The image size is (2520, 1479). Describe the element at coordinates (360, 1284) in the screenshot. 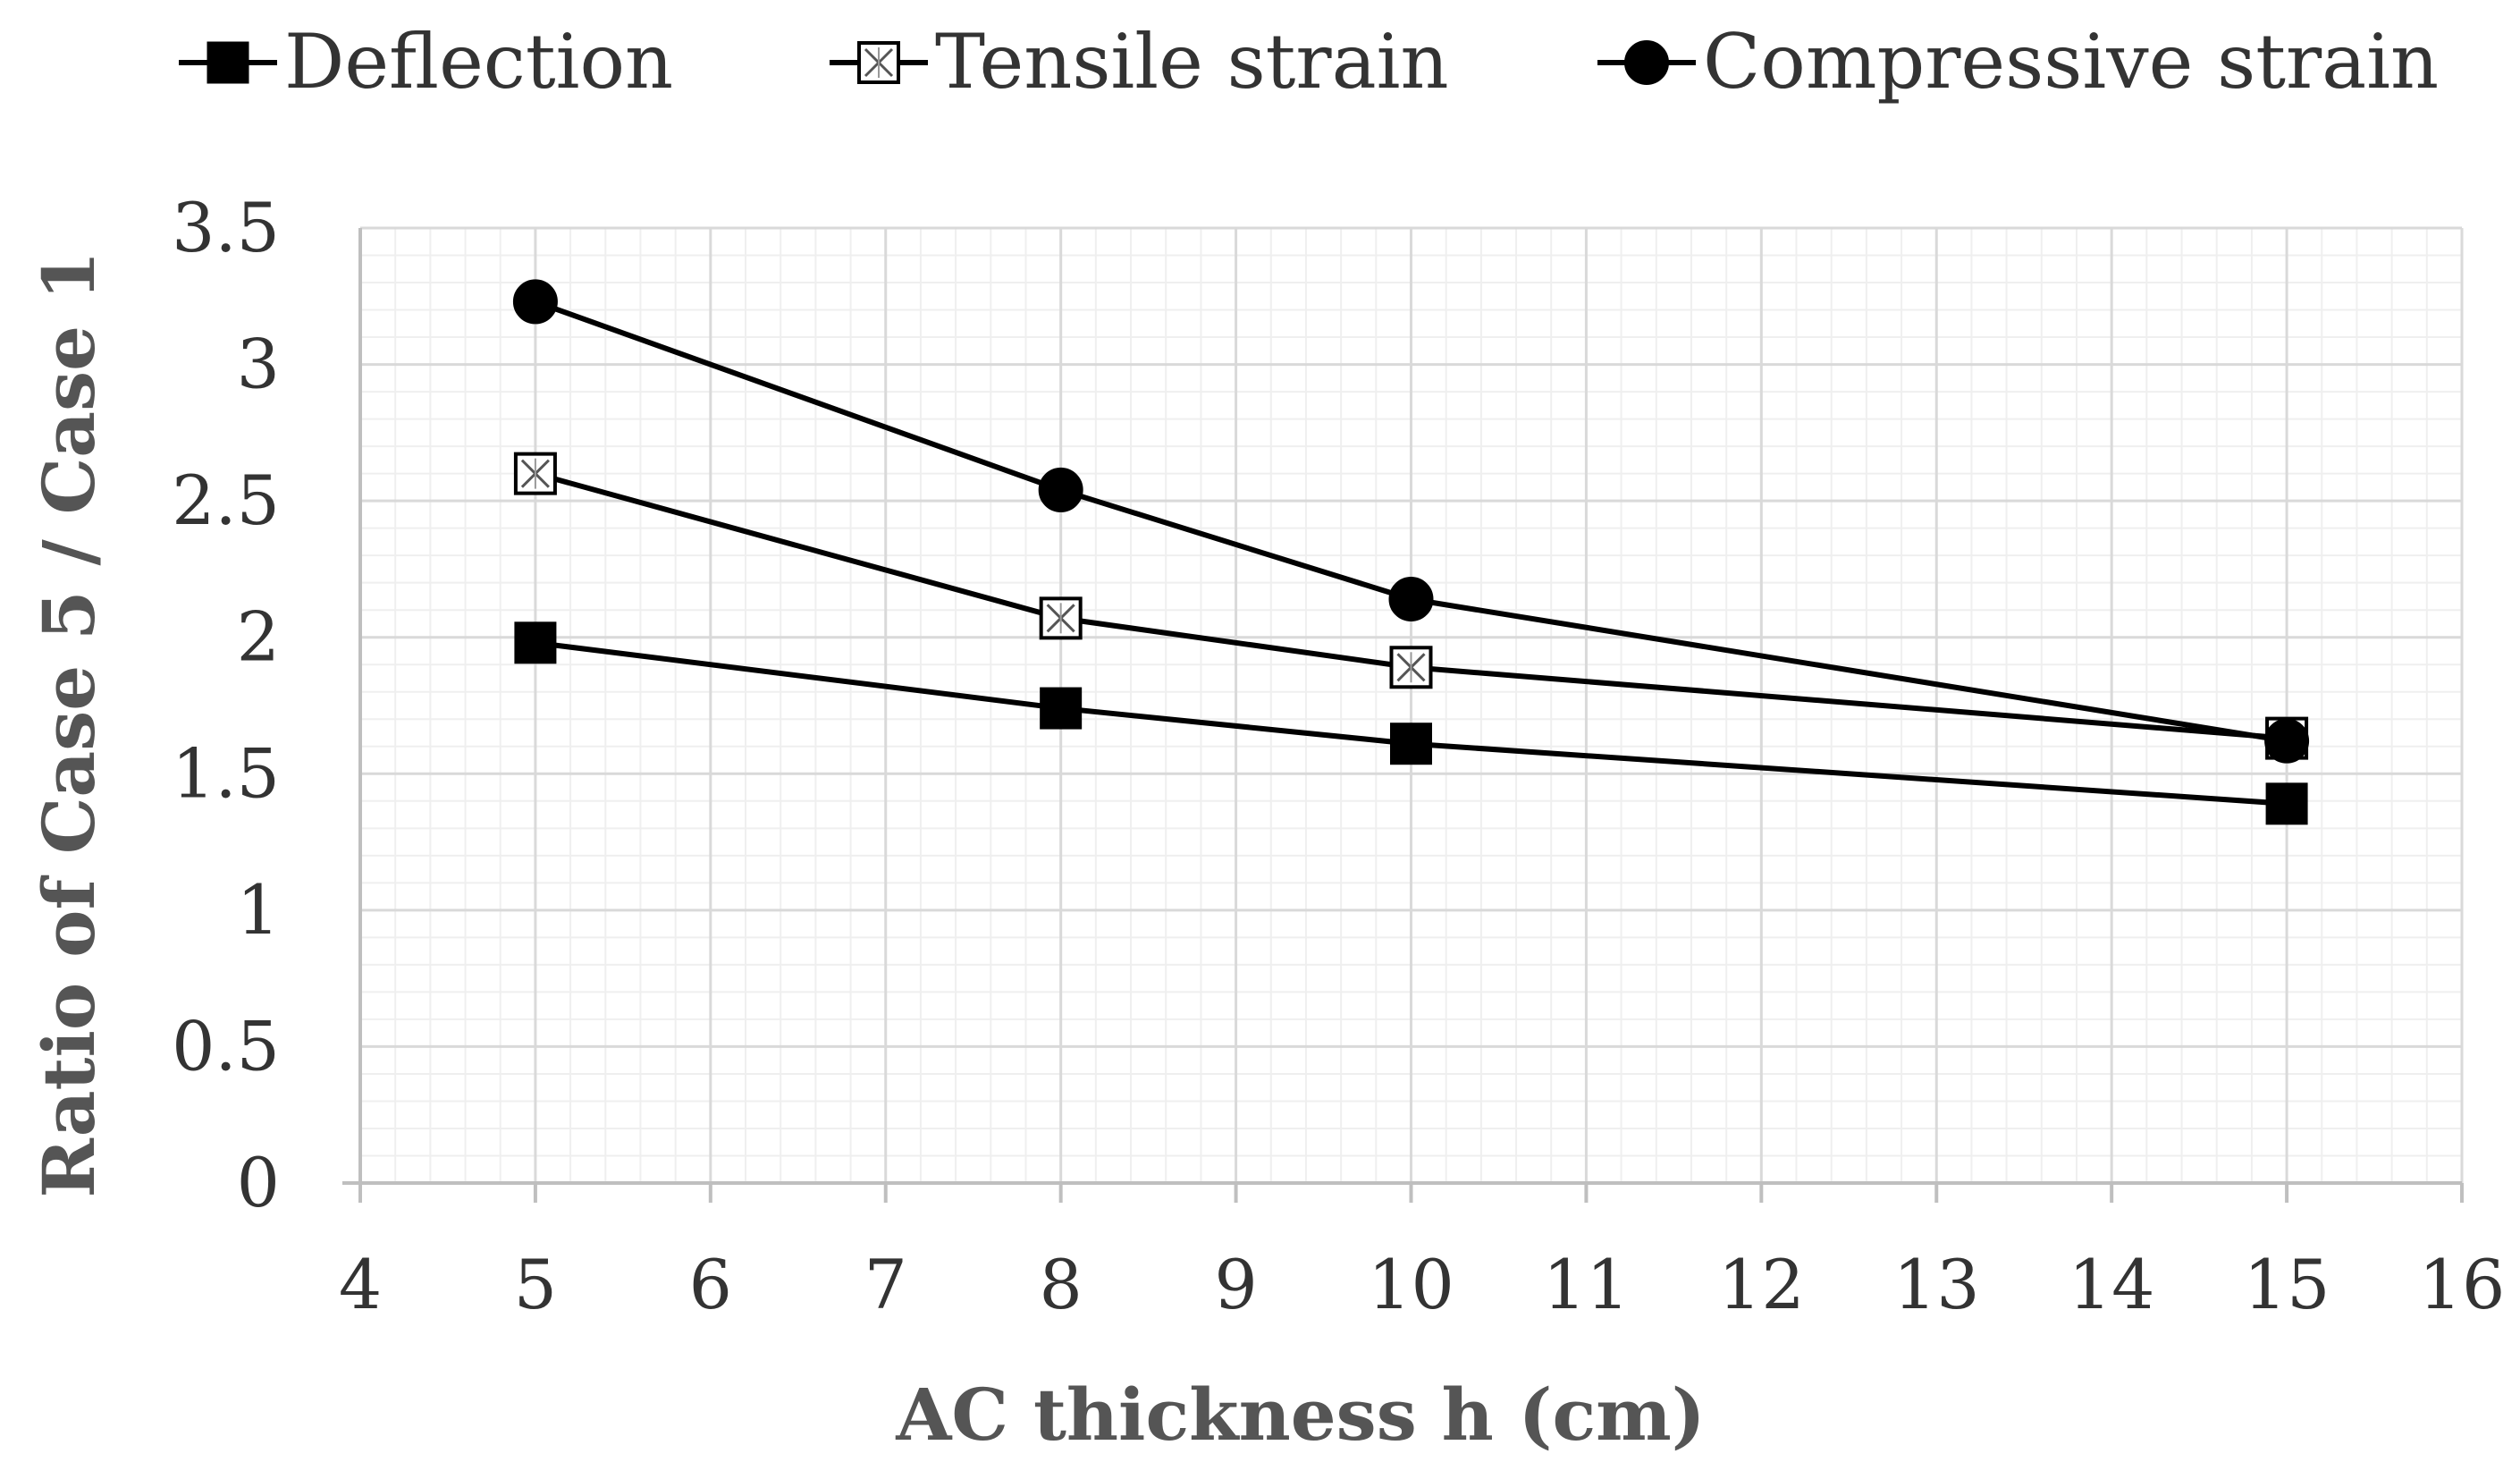

I see `x-tick-label: 4` at that location.